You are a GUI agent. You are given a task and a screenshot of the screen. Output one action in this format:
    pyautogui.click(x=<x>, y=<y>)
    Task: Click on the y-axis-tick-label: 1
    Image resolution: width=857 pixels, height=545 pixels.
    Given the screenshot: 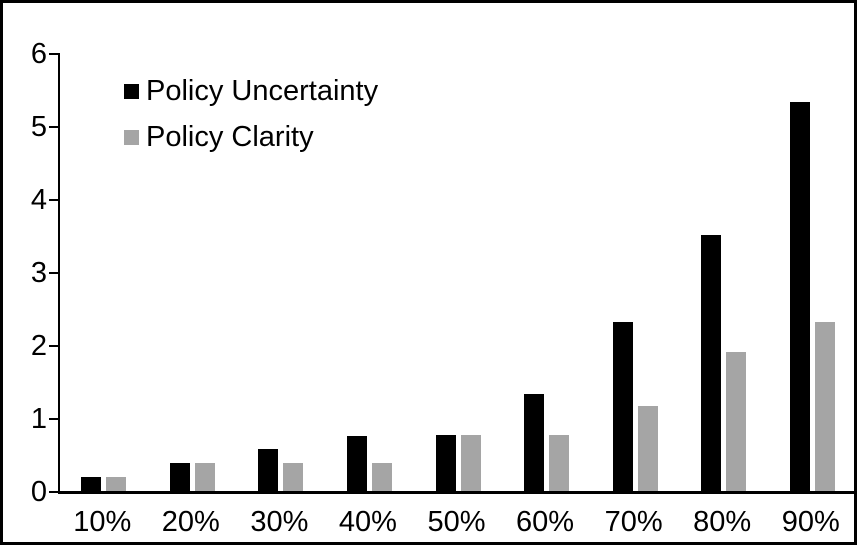 What is the action you would take?
    pyautogui.click(x=38, y=419)
    